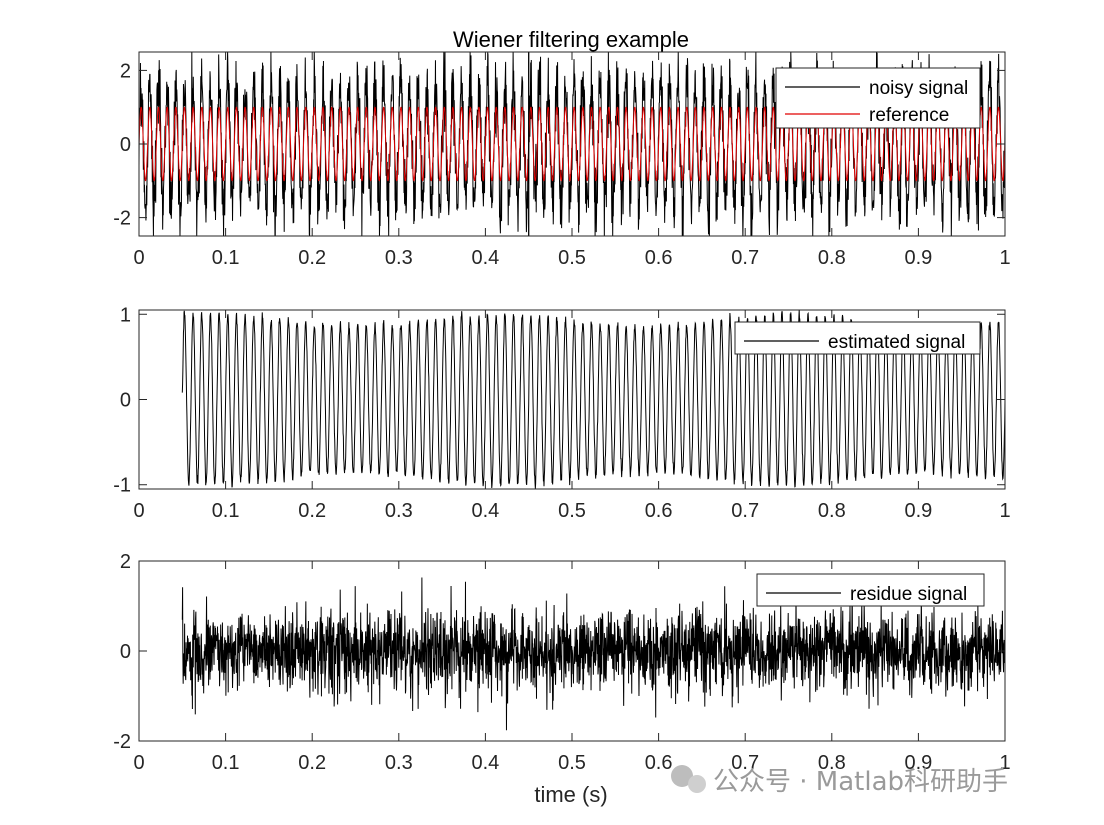 Image resolution: width=1104 pixels, height=825 pixels. I want to click on wechat-icon, so click(682, 776).